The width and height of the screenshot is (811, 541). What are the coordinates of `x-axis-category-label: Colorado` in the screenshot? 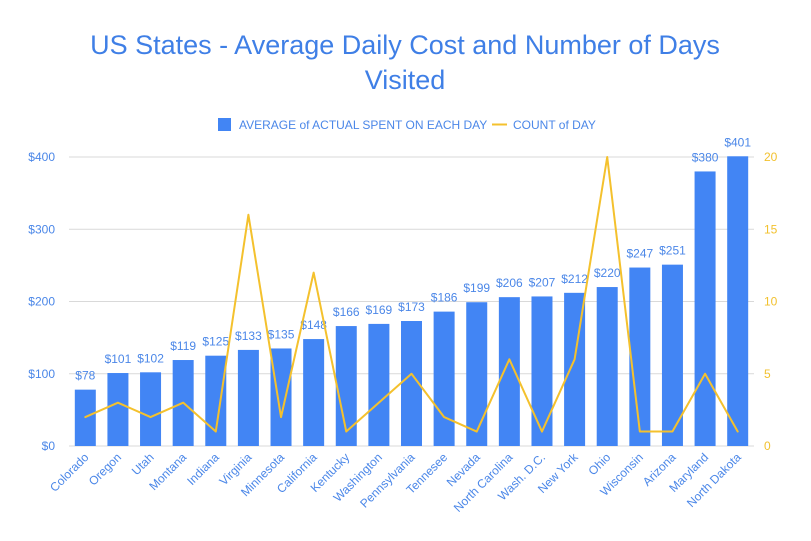 It's located at (69, 472).